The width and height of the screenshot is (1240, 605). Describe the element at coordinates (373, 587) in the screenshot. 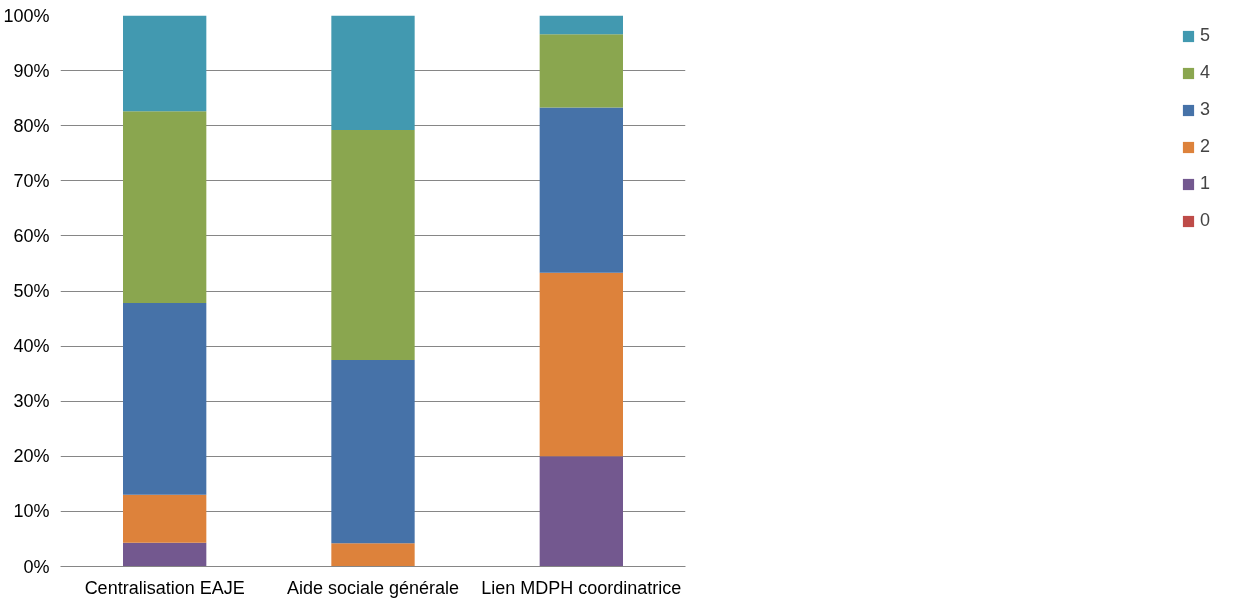

I see `x-tick-label: Aide sociale générale` at that location.